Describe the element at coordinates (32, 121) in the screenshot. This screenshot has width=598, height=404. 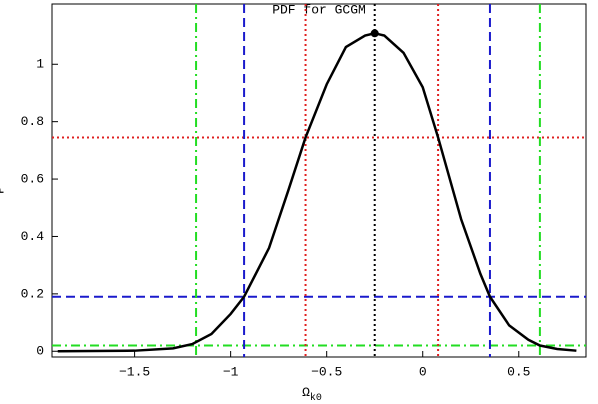
I see `y-tick-label: 0.8` at that location.